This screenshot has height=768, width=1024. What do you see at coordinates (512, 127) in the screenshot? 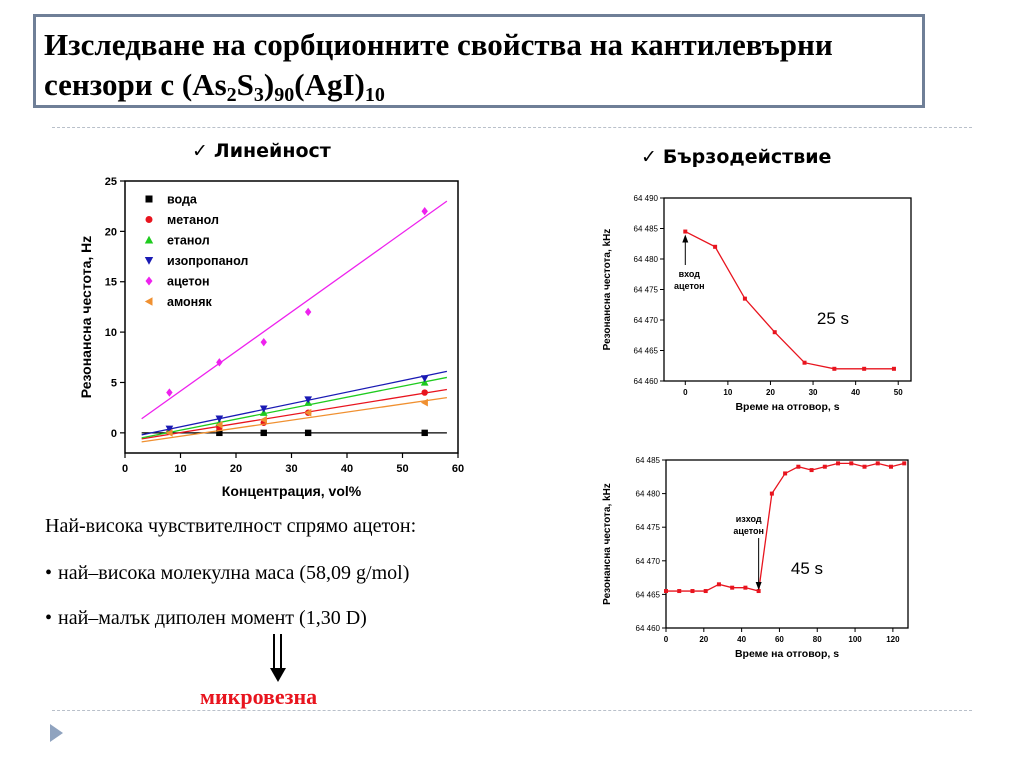
I see `top-divider` at bounding box center [512, 127].